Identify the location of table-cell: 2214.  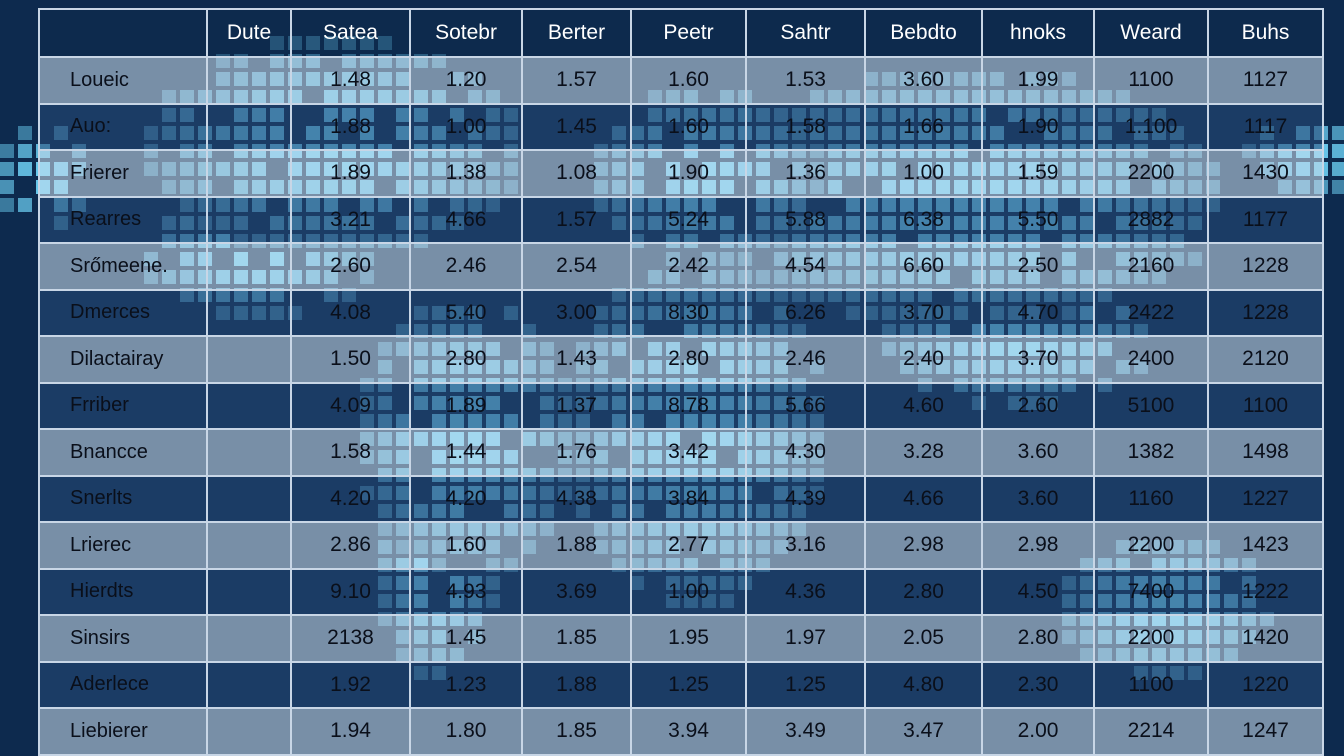
(1151, 731).